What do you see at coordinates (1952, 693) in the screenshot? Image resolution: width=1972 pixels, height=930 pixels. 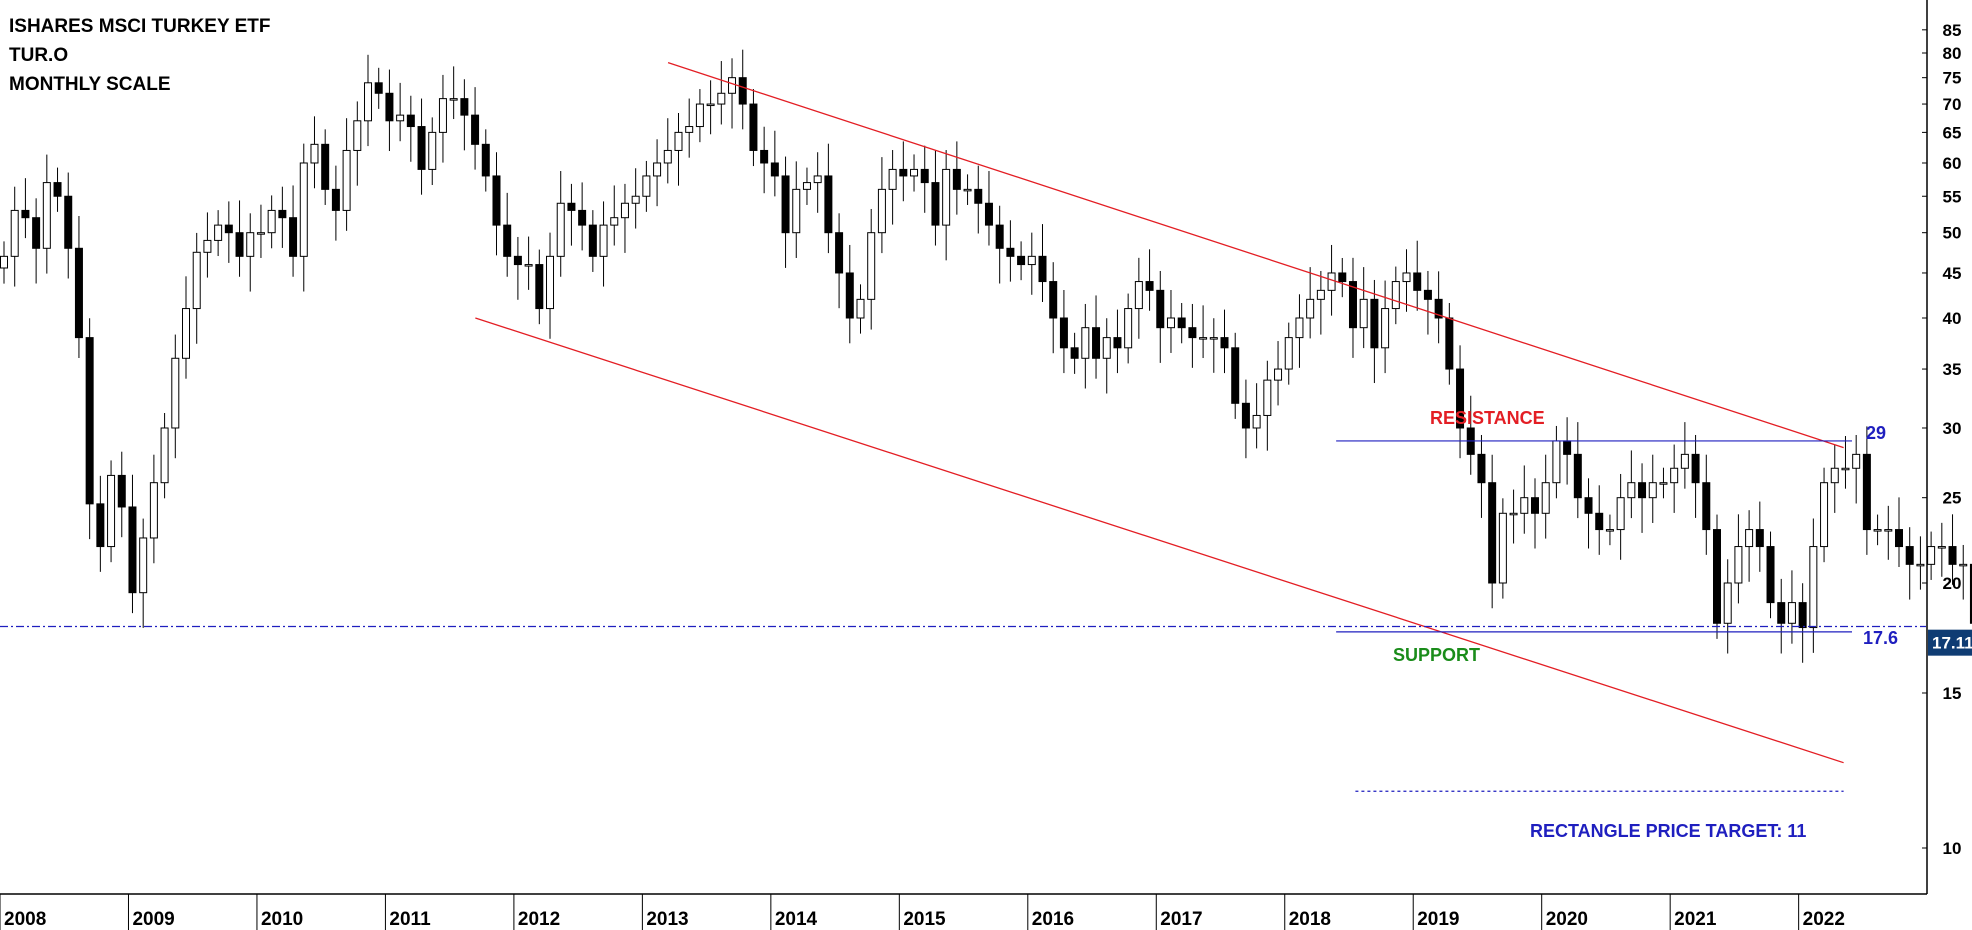 I see `y-tick-label: 15` at bounding box center [1952, 693].